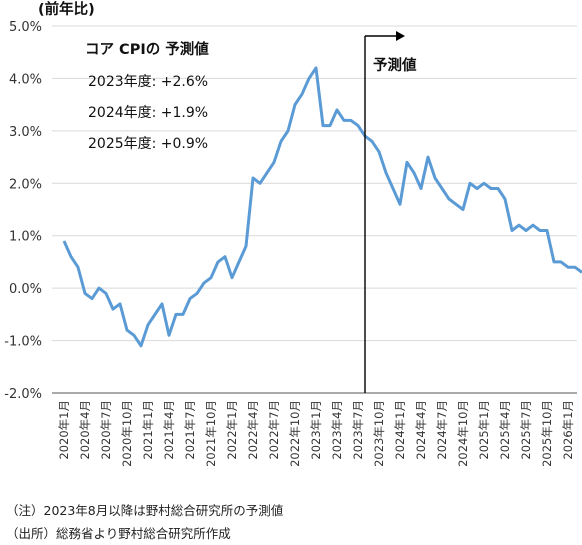 This screenshot has height=545, width=582. What do you see at coordinates (526, 430) in the screenshot?
I see `x-tick-label: 2025年7月` at bounding box center [526, 430].